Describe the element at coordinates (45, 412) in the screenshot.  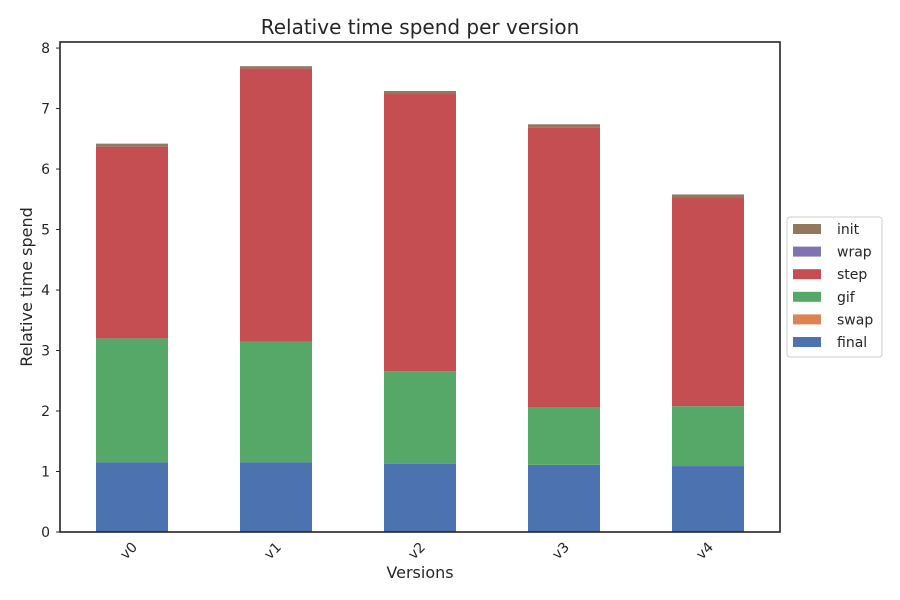
I see `y-tick-label: 2` at that location.